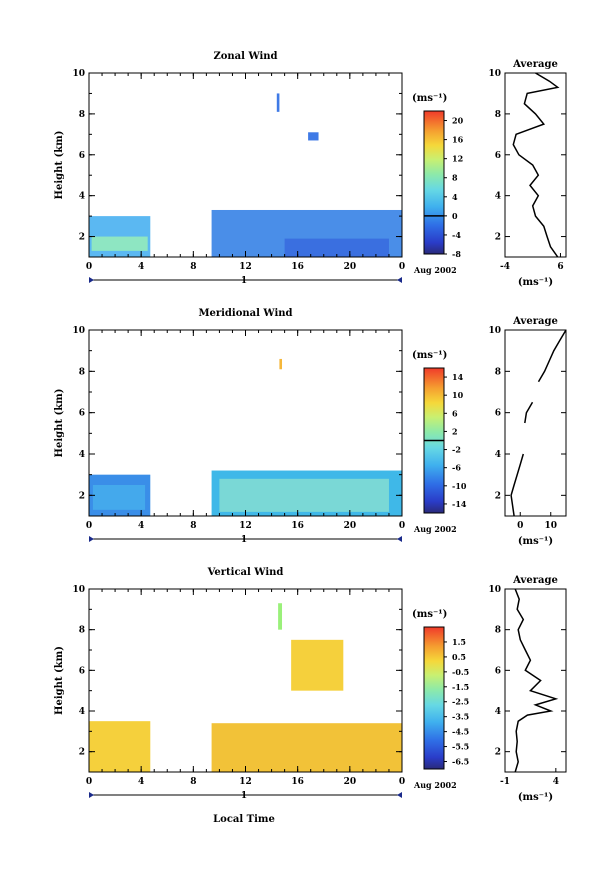 The image size is (616, 873). I want to click on colorbar-tick-label: 0.5, so click(459, 657).